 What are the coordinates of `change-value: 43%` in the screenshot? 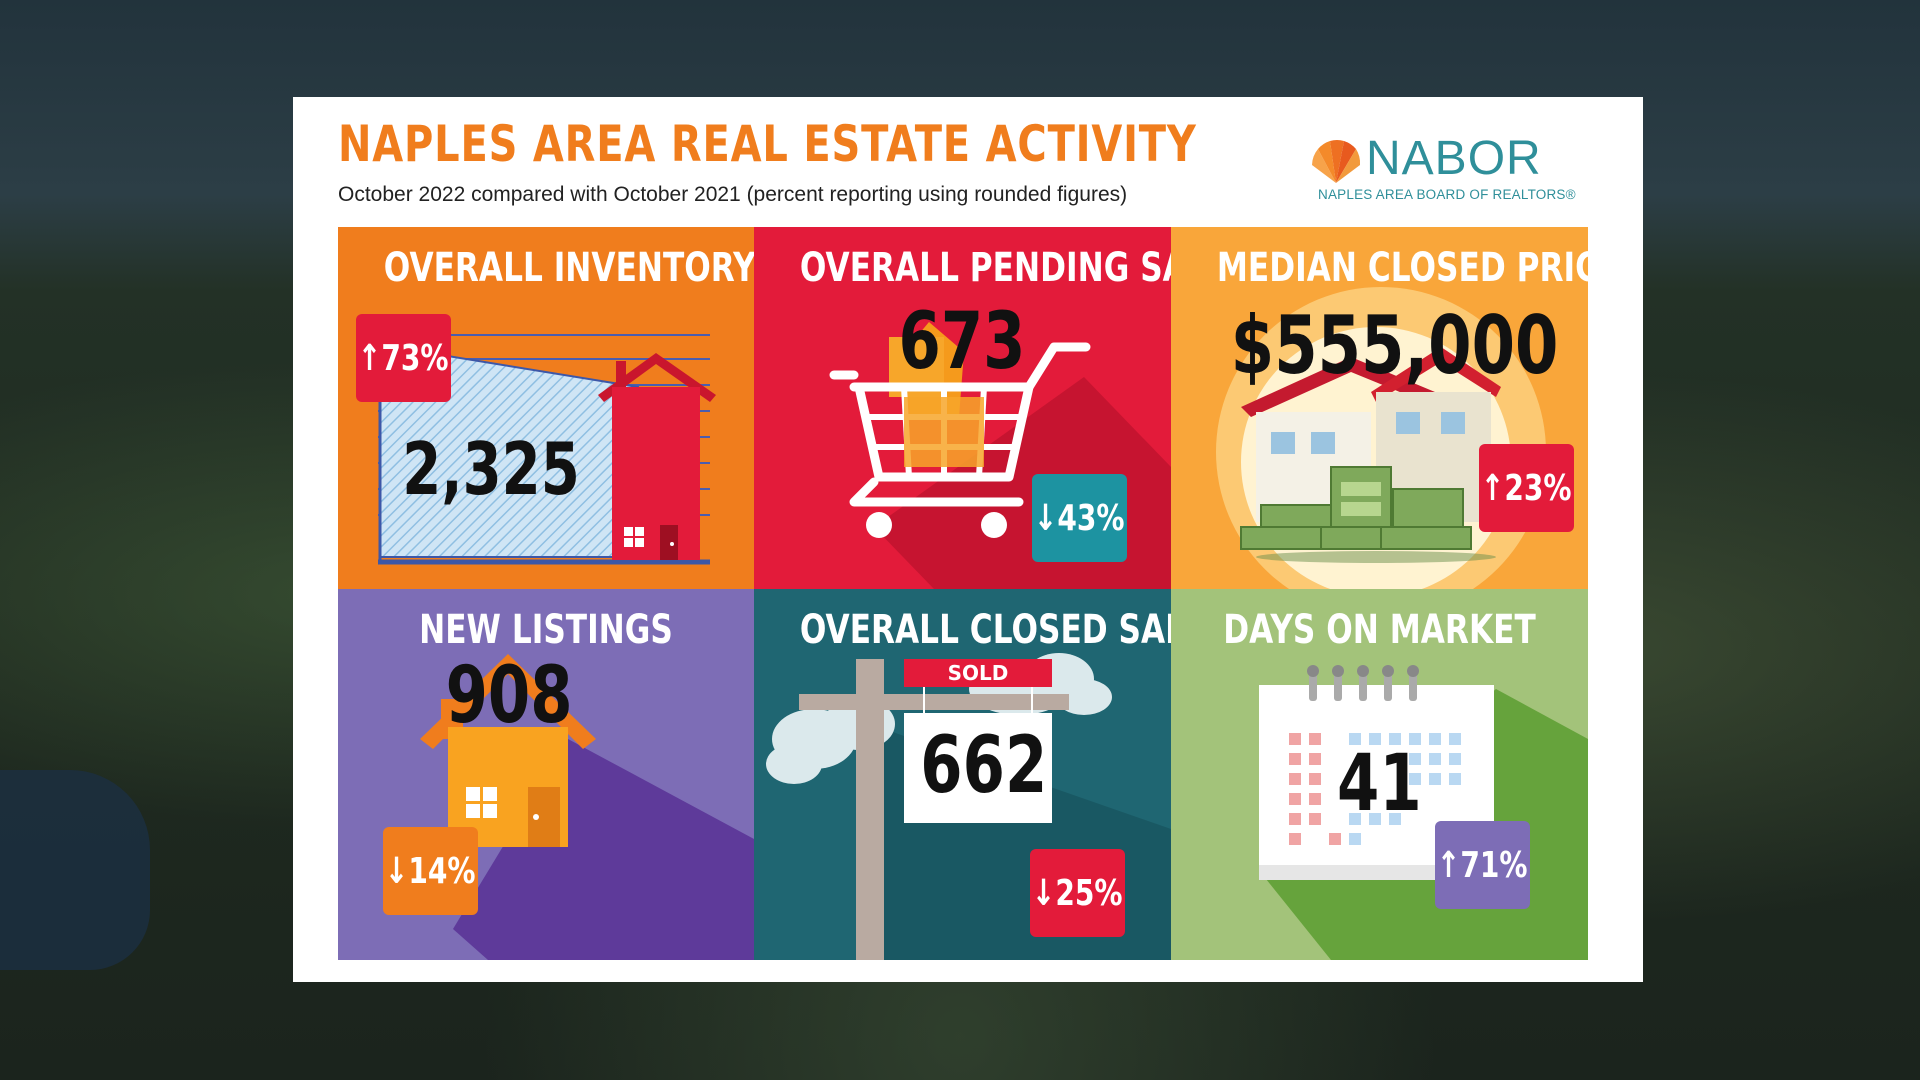 It's located at (1091, 518).